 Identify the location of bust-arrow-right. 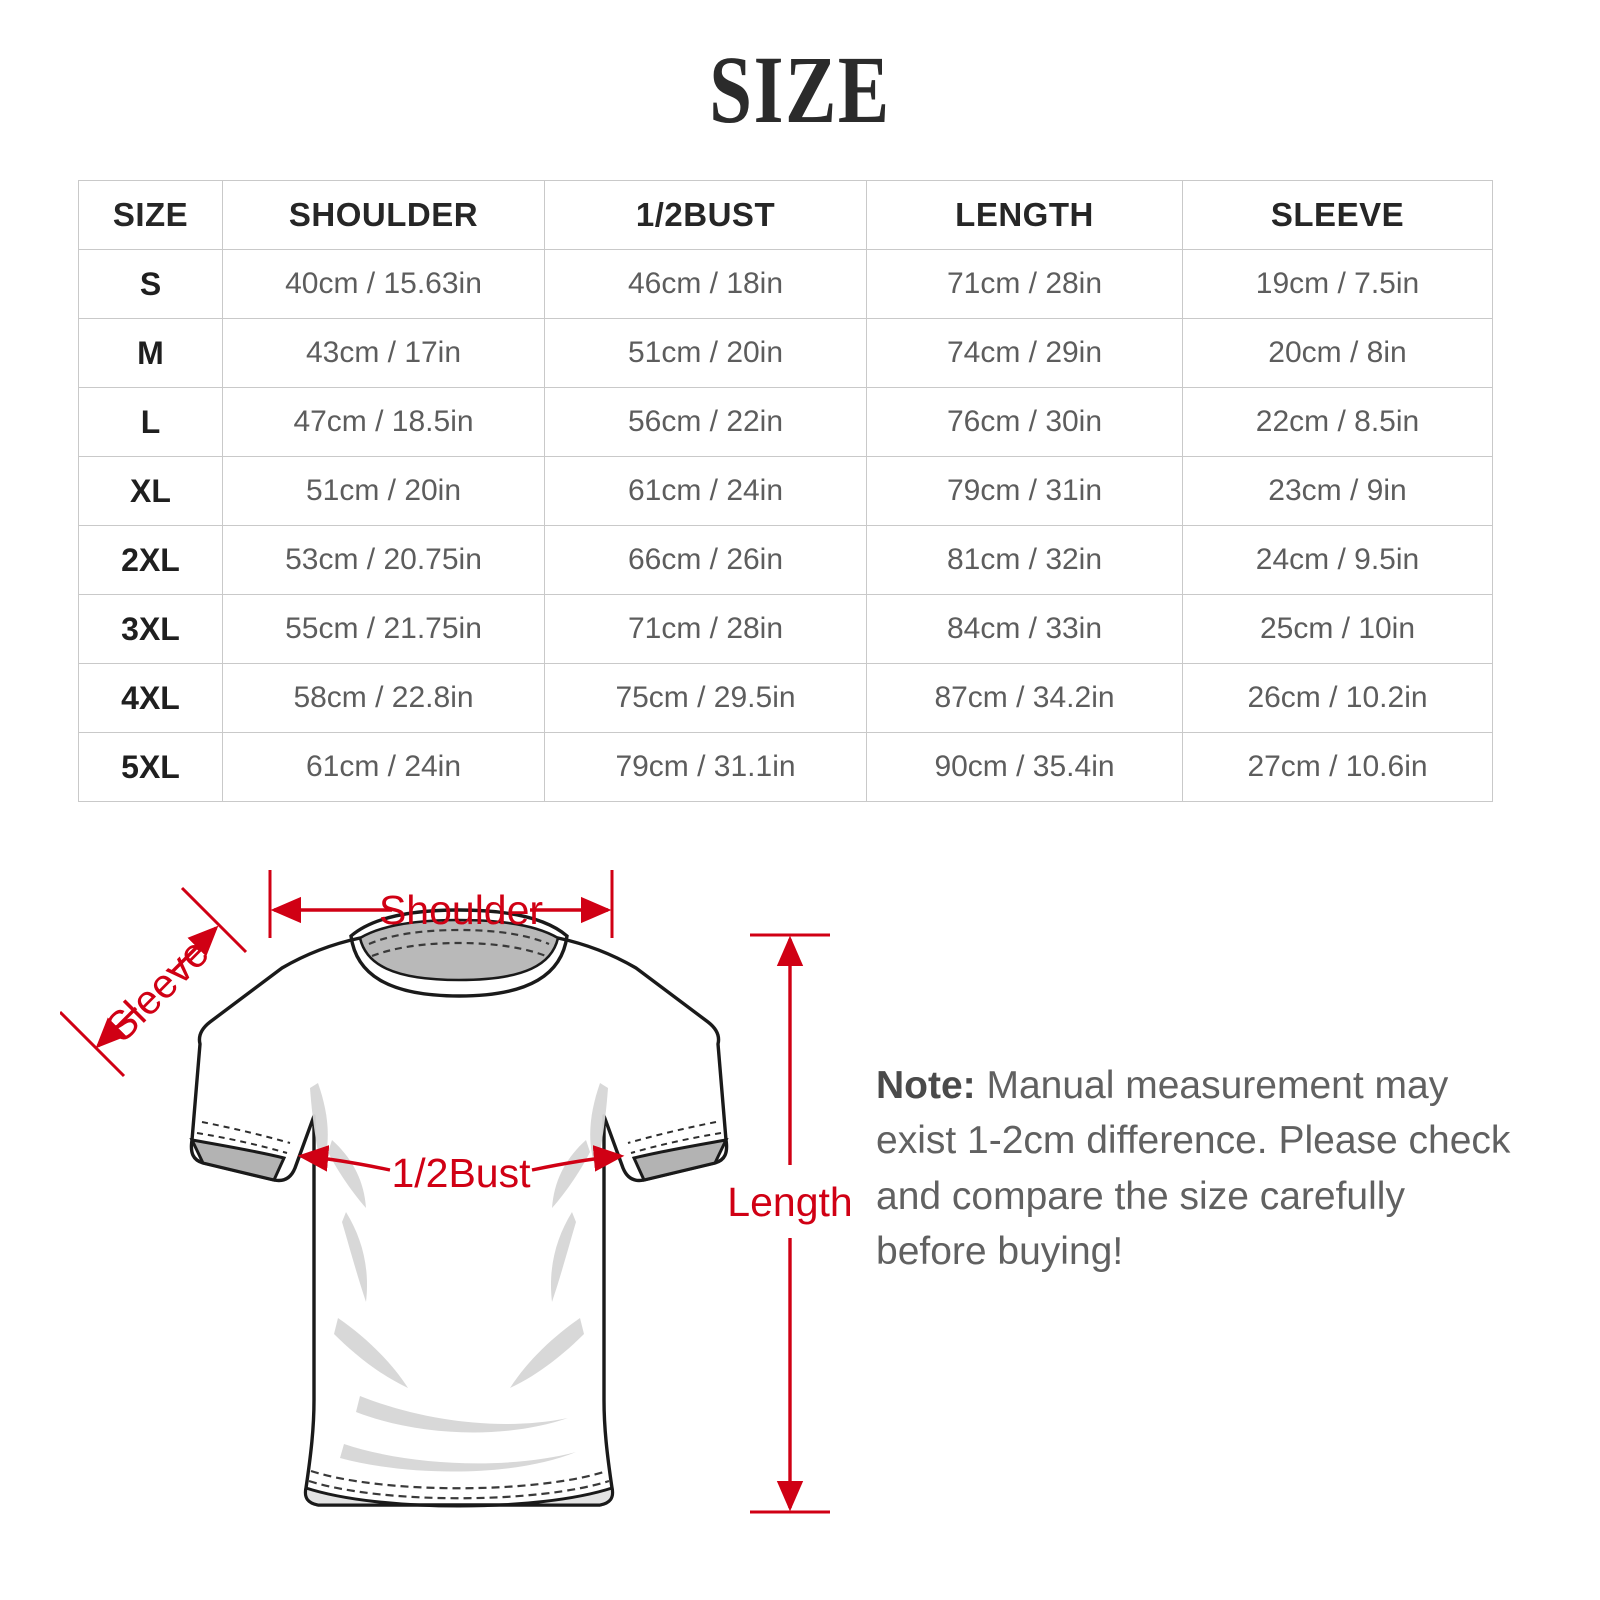
(578, 1158).